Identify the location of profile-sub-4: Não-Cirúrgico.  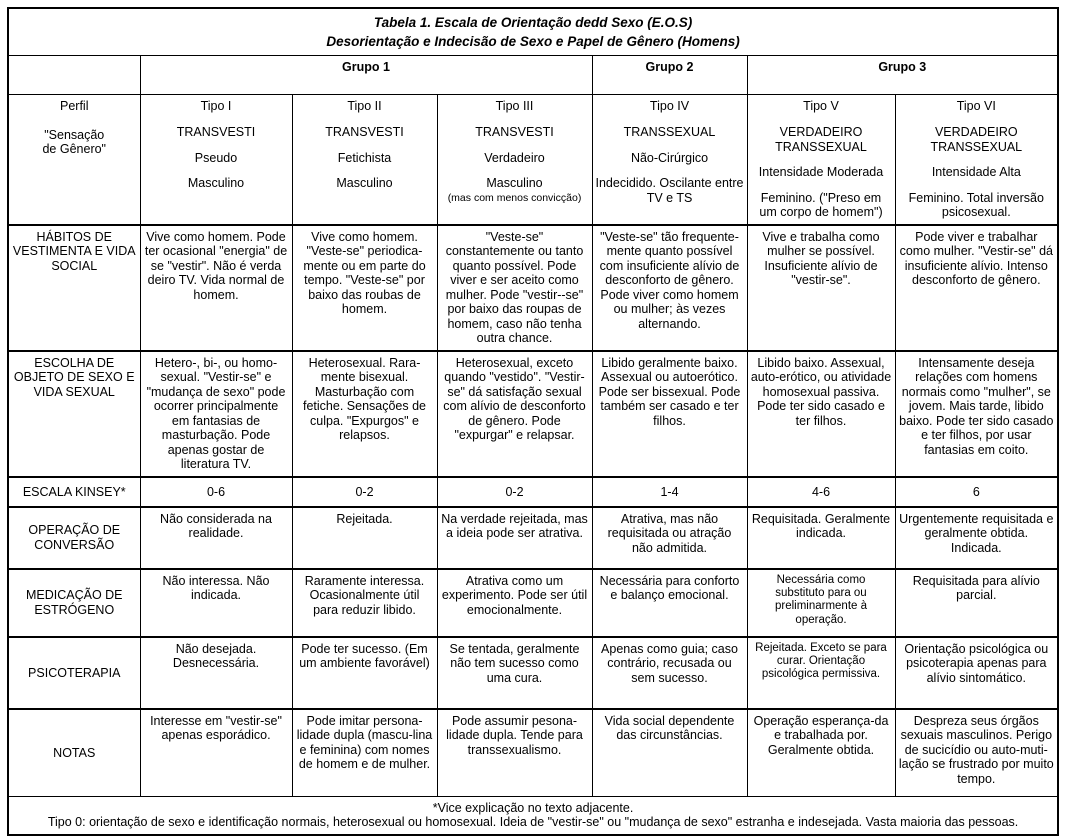
(669, 157).